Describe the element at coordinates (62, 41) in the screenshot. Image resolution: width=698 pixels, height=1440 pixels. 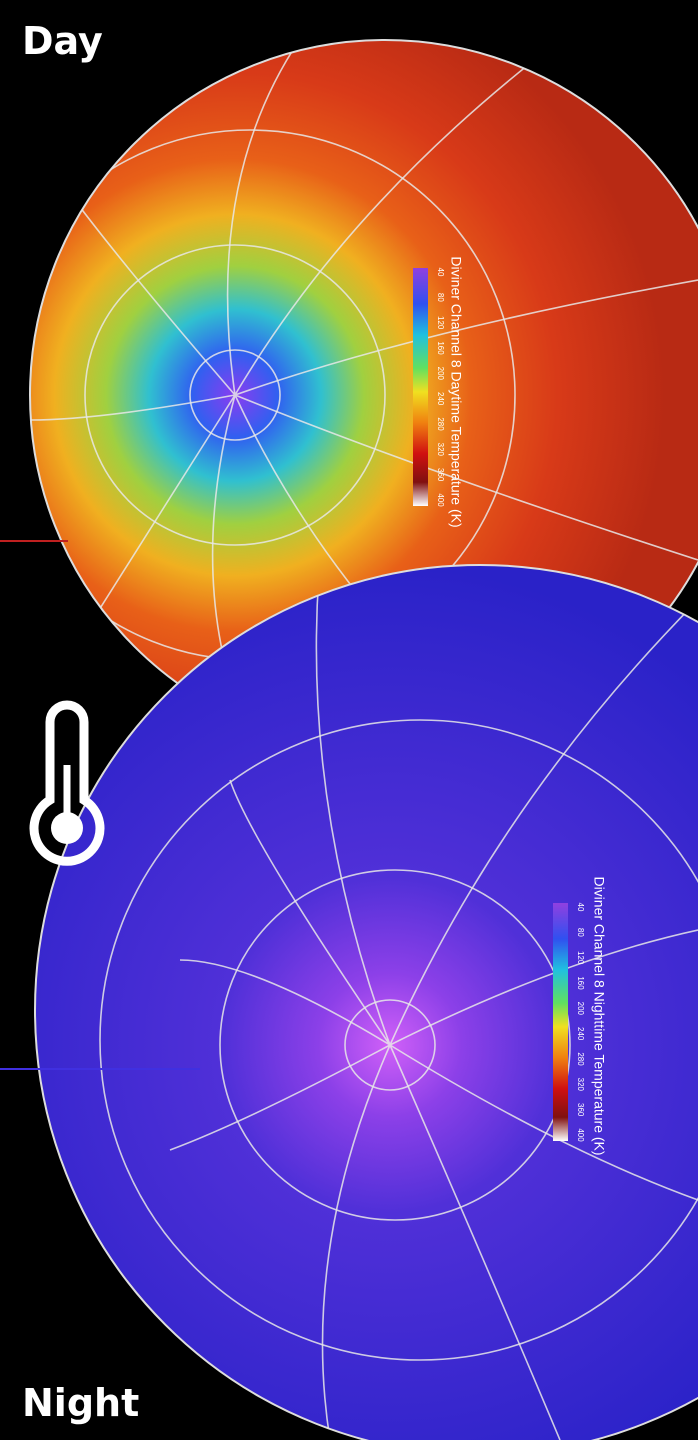
I see `day-label: Day` at that location.